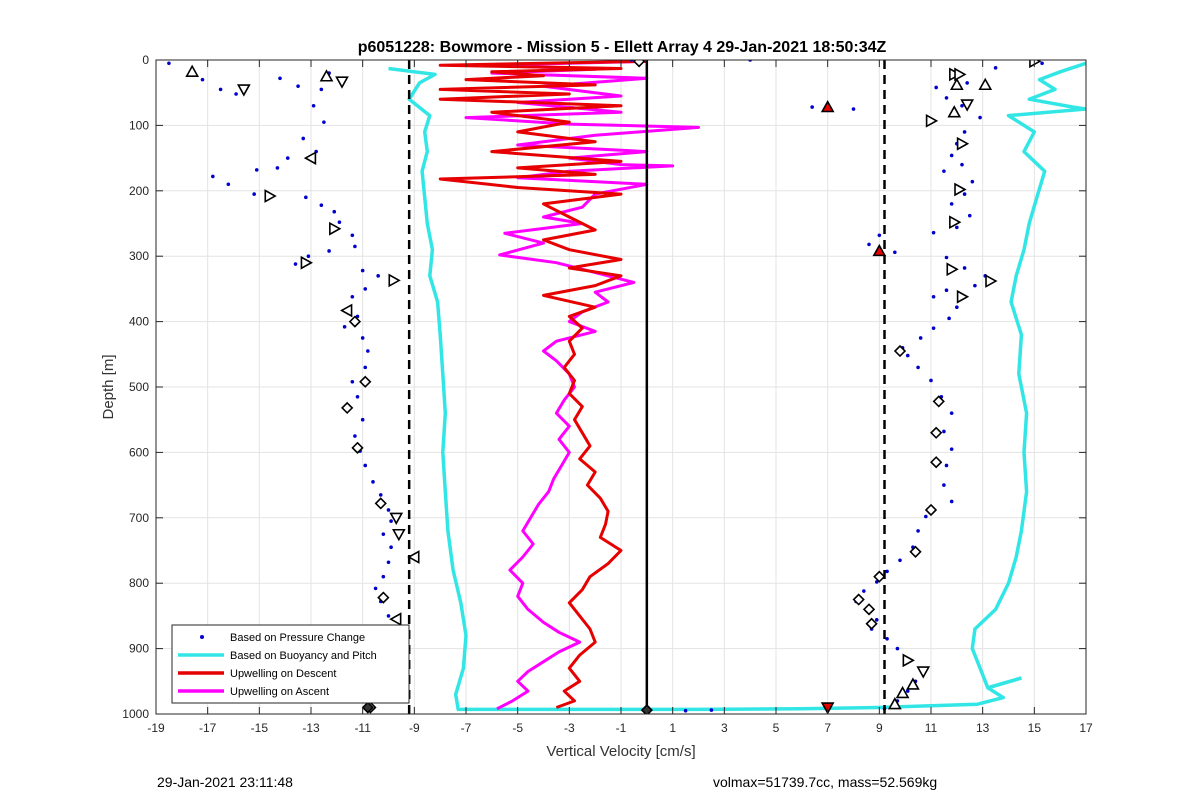 The image size is (1200, 804). I want to click on y-tick-label: 900, so click(139, 649).